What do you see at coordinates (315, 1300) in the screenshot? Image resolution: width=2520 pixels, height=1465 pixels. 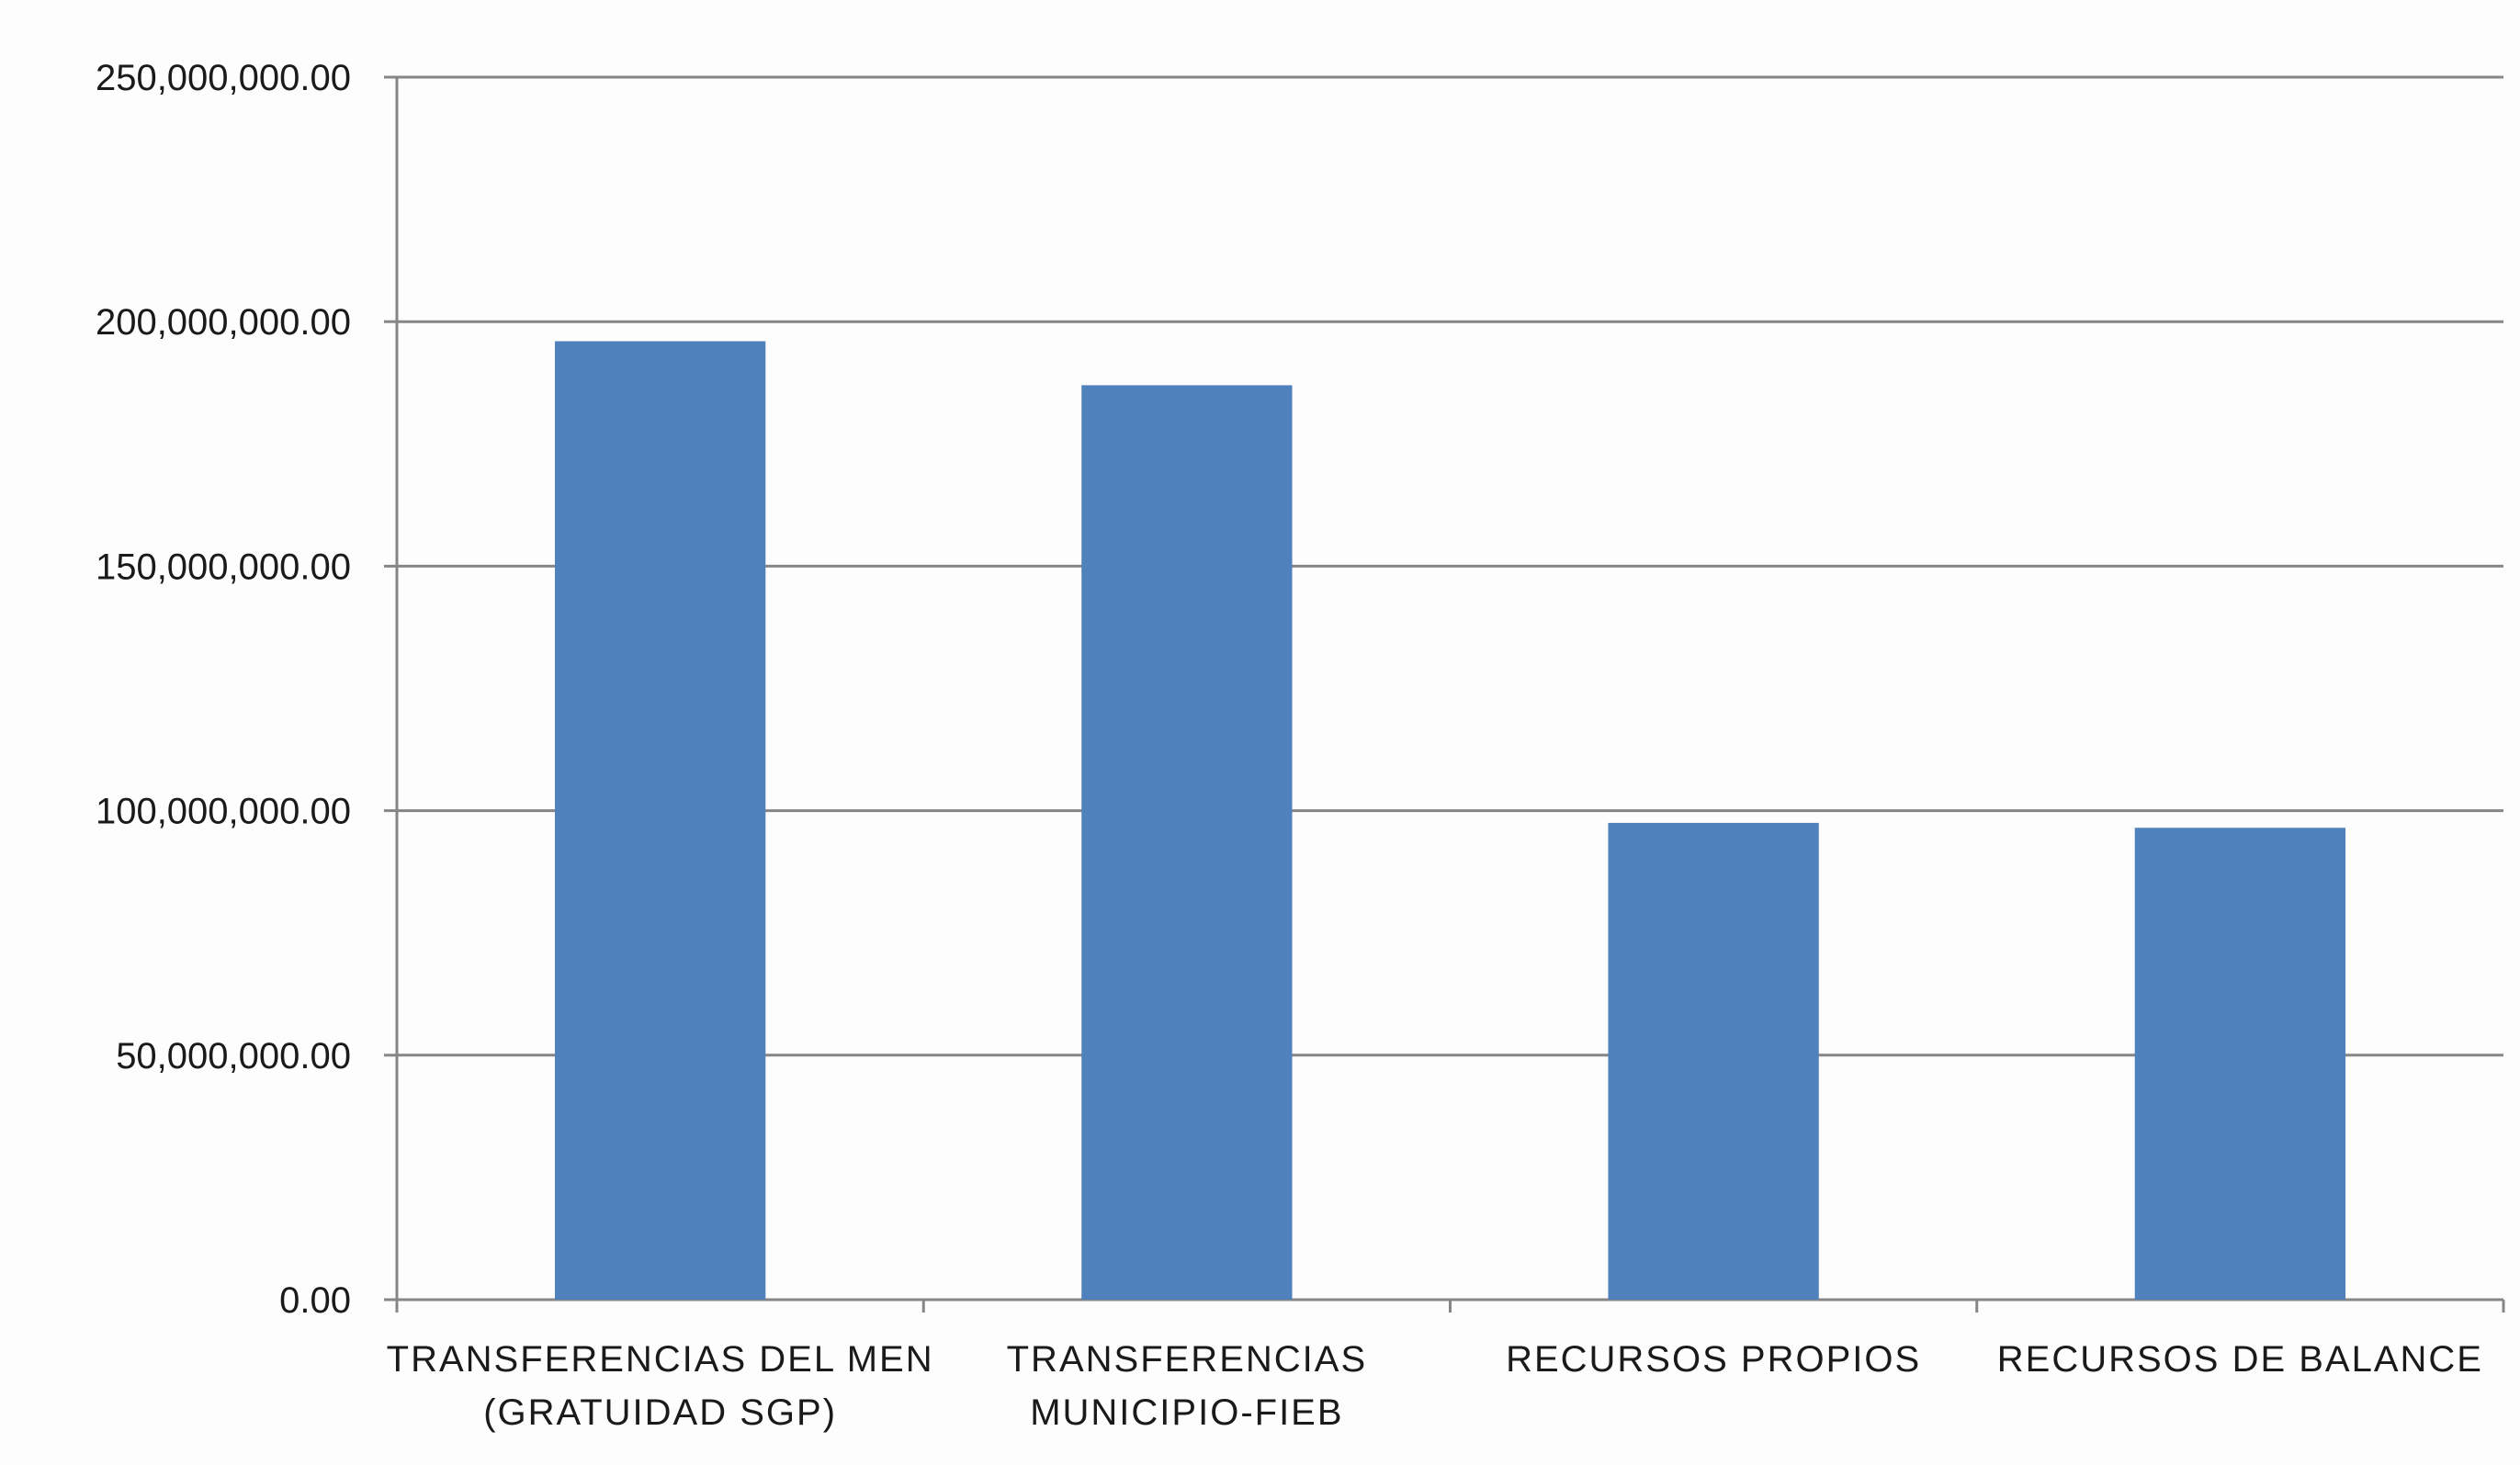 I see `y-tick-label: 0.00` at bounding box center [315, 1300].